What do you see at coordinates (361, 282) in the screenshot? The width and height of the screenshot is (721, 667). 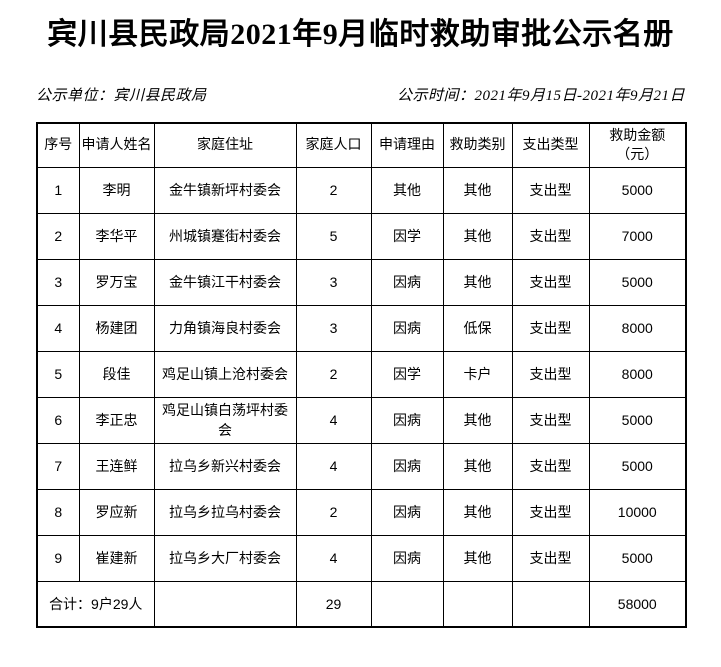 I see `table-row: 3 罗万宝 金牛镇江干村委会 3 因病 其他 支出型 5000` at bounding box center [361, 282].